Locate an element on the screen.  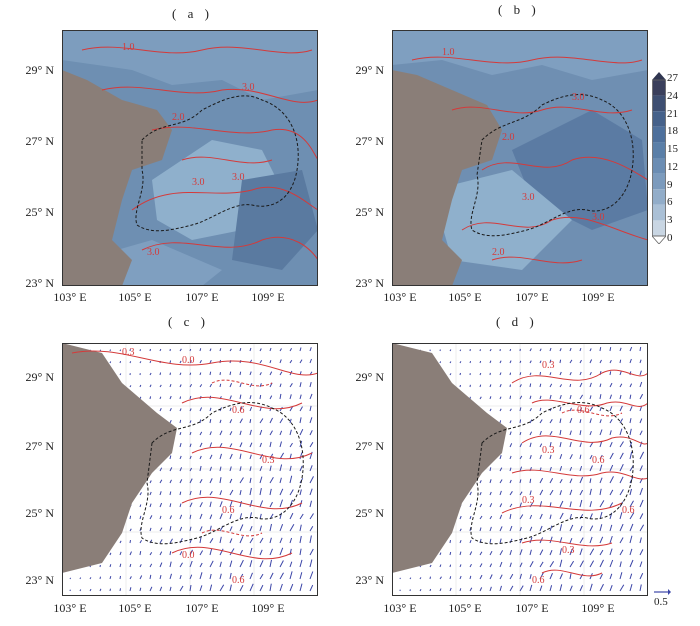
xtick-b-105: 105° E is located at coordinates (465, 297).